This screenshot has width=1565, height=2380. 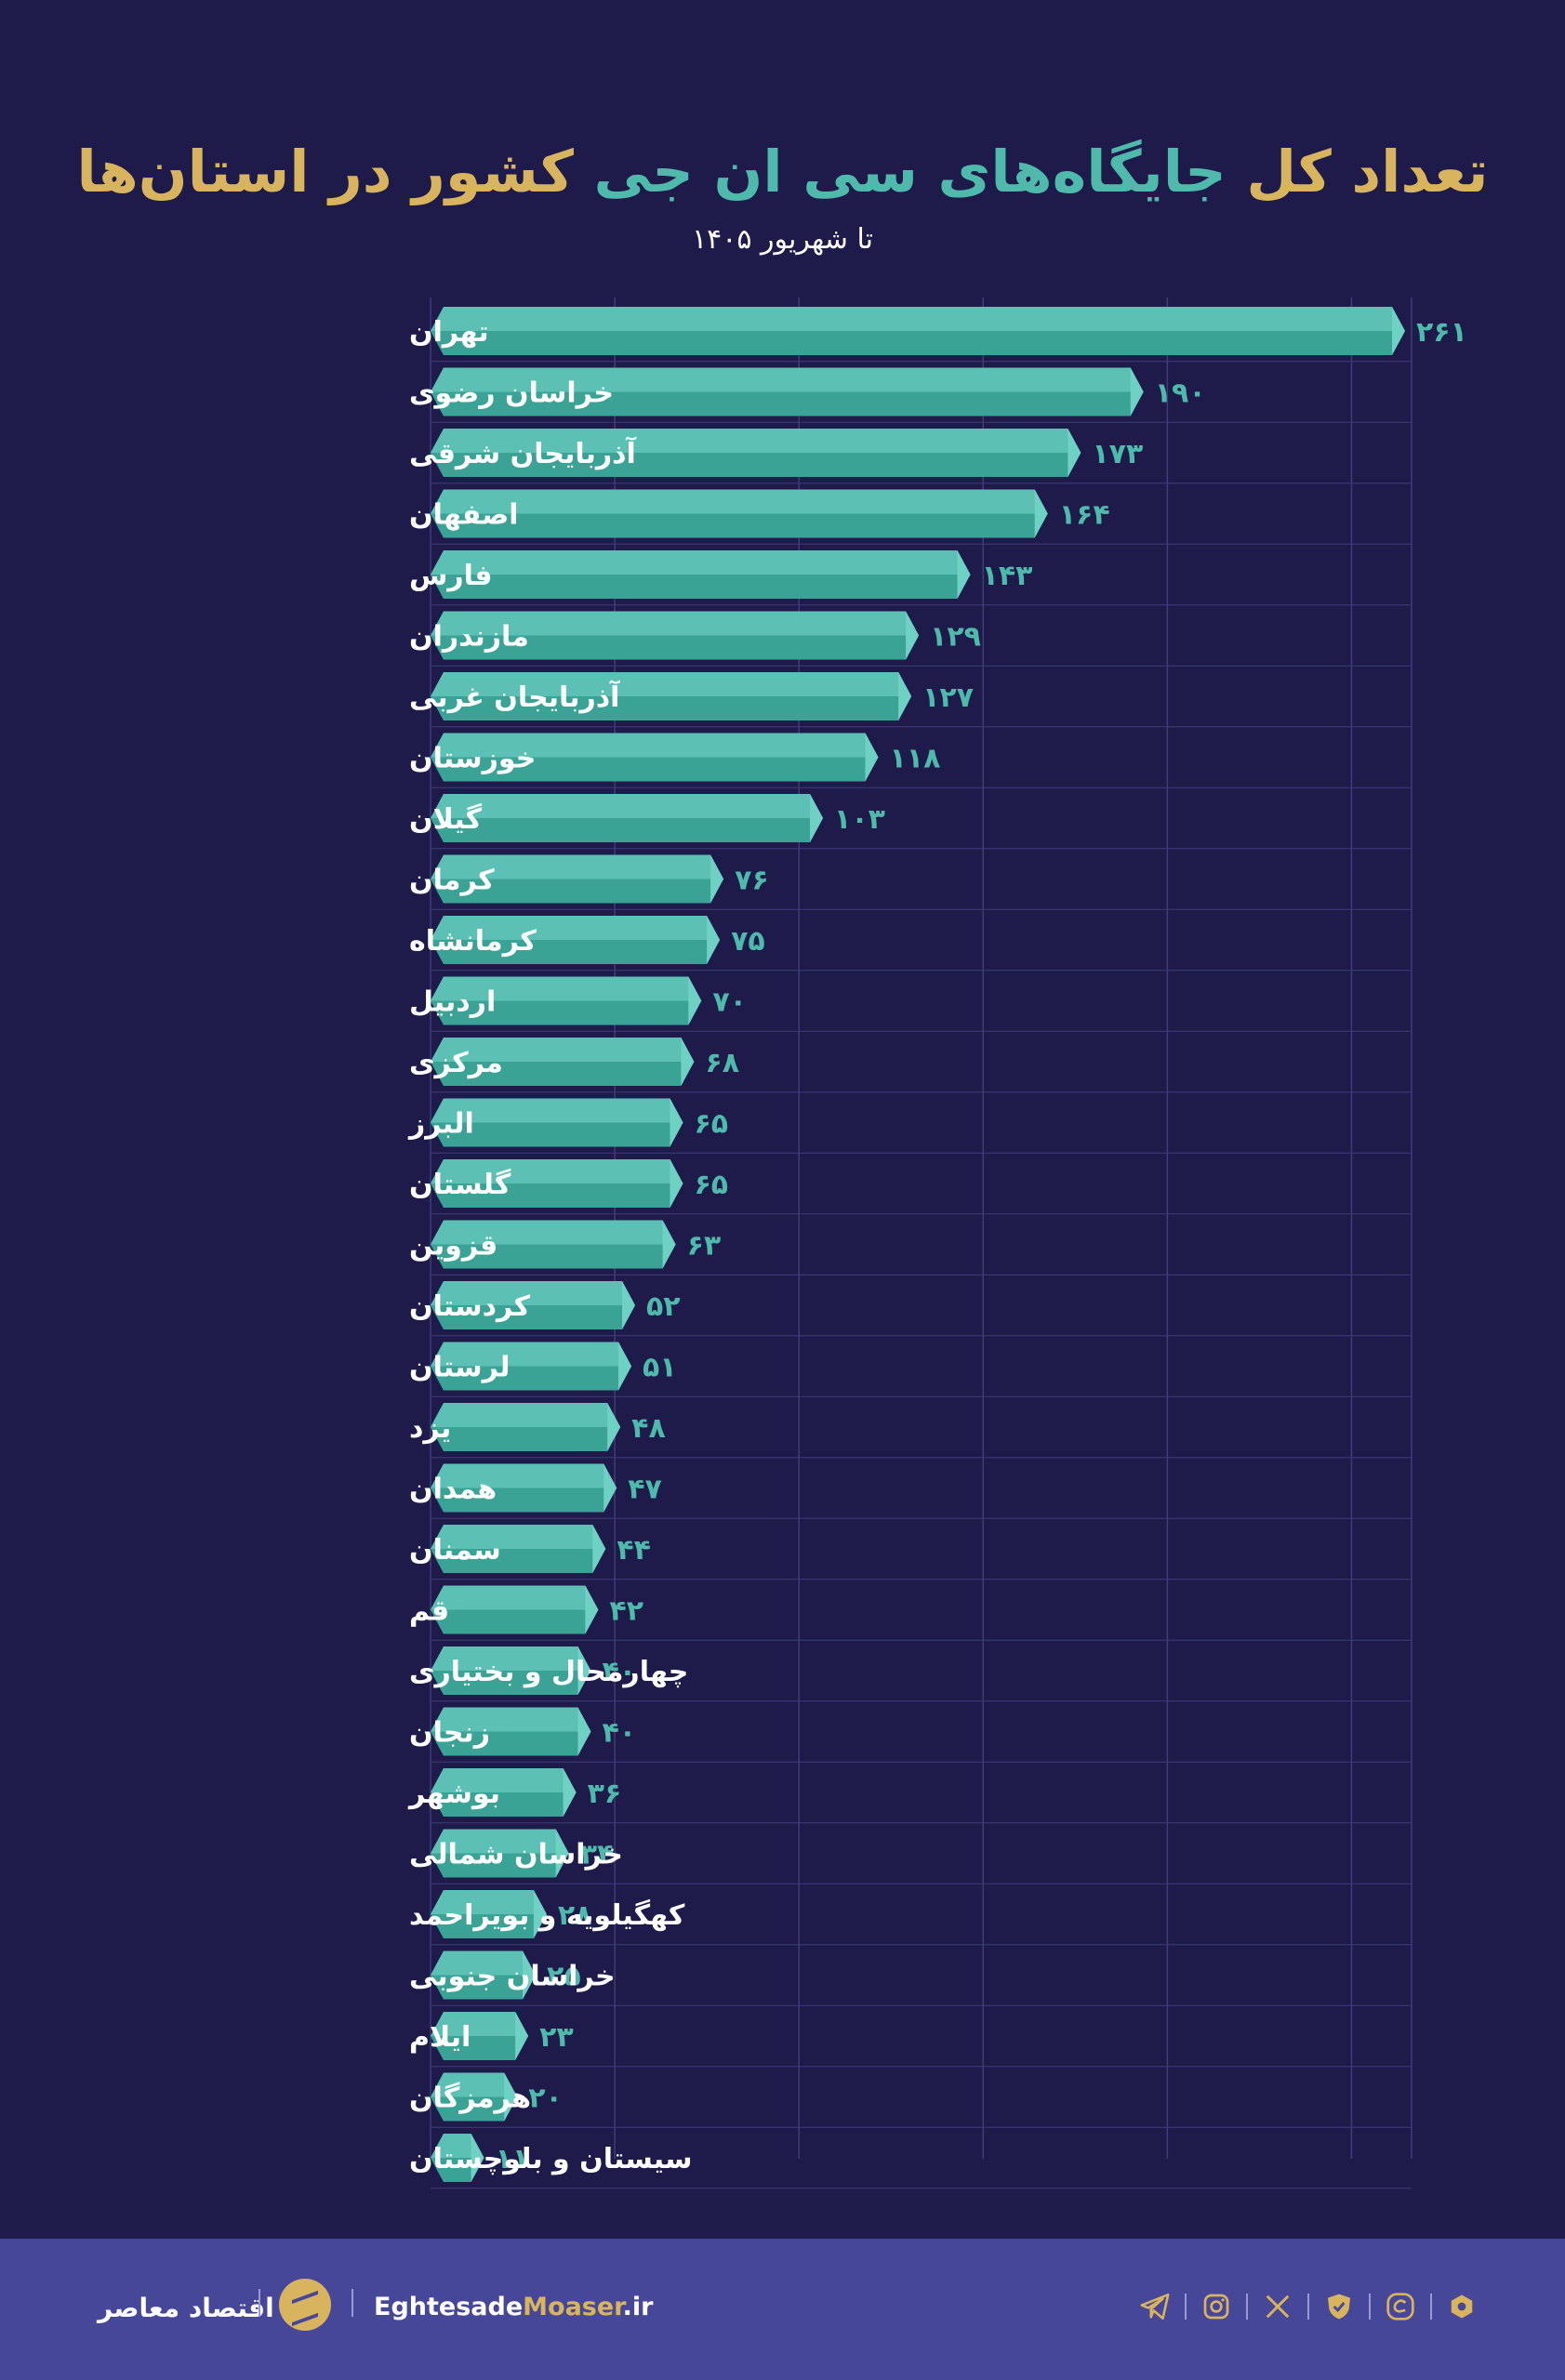 I want to click on bale-icon, so click(x=1461, y=2306).